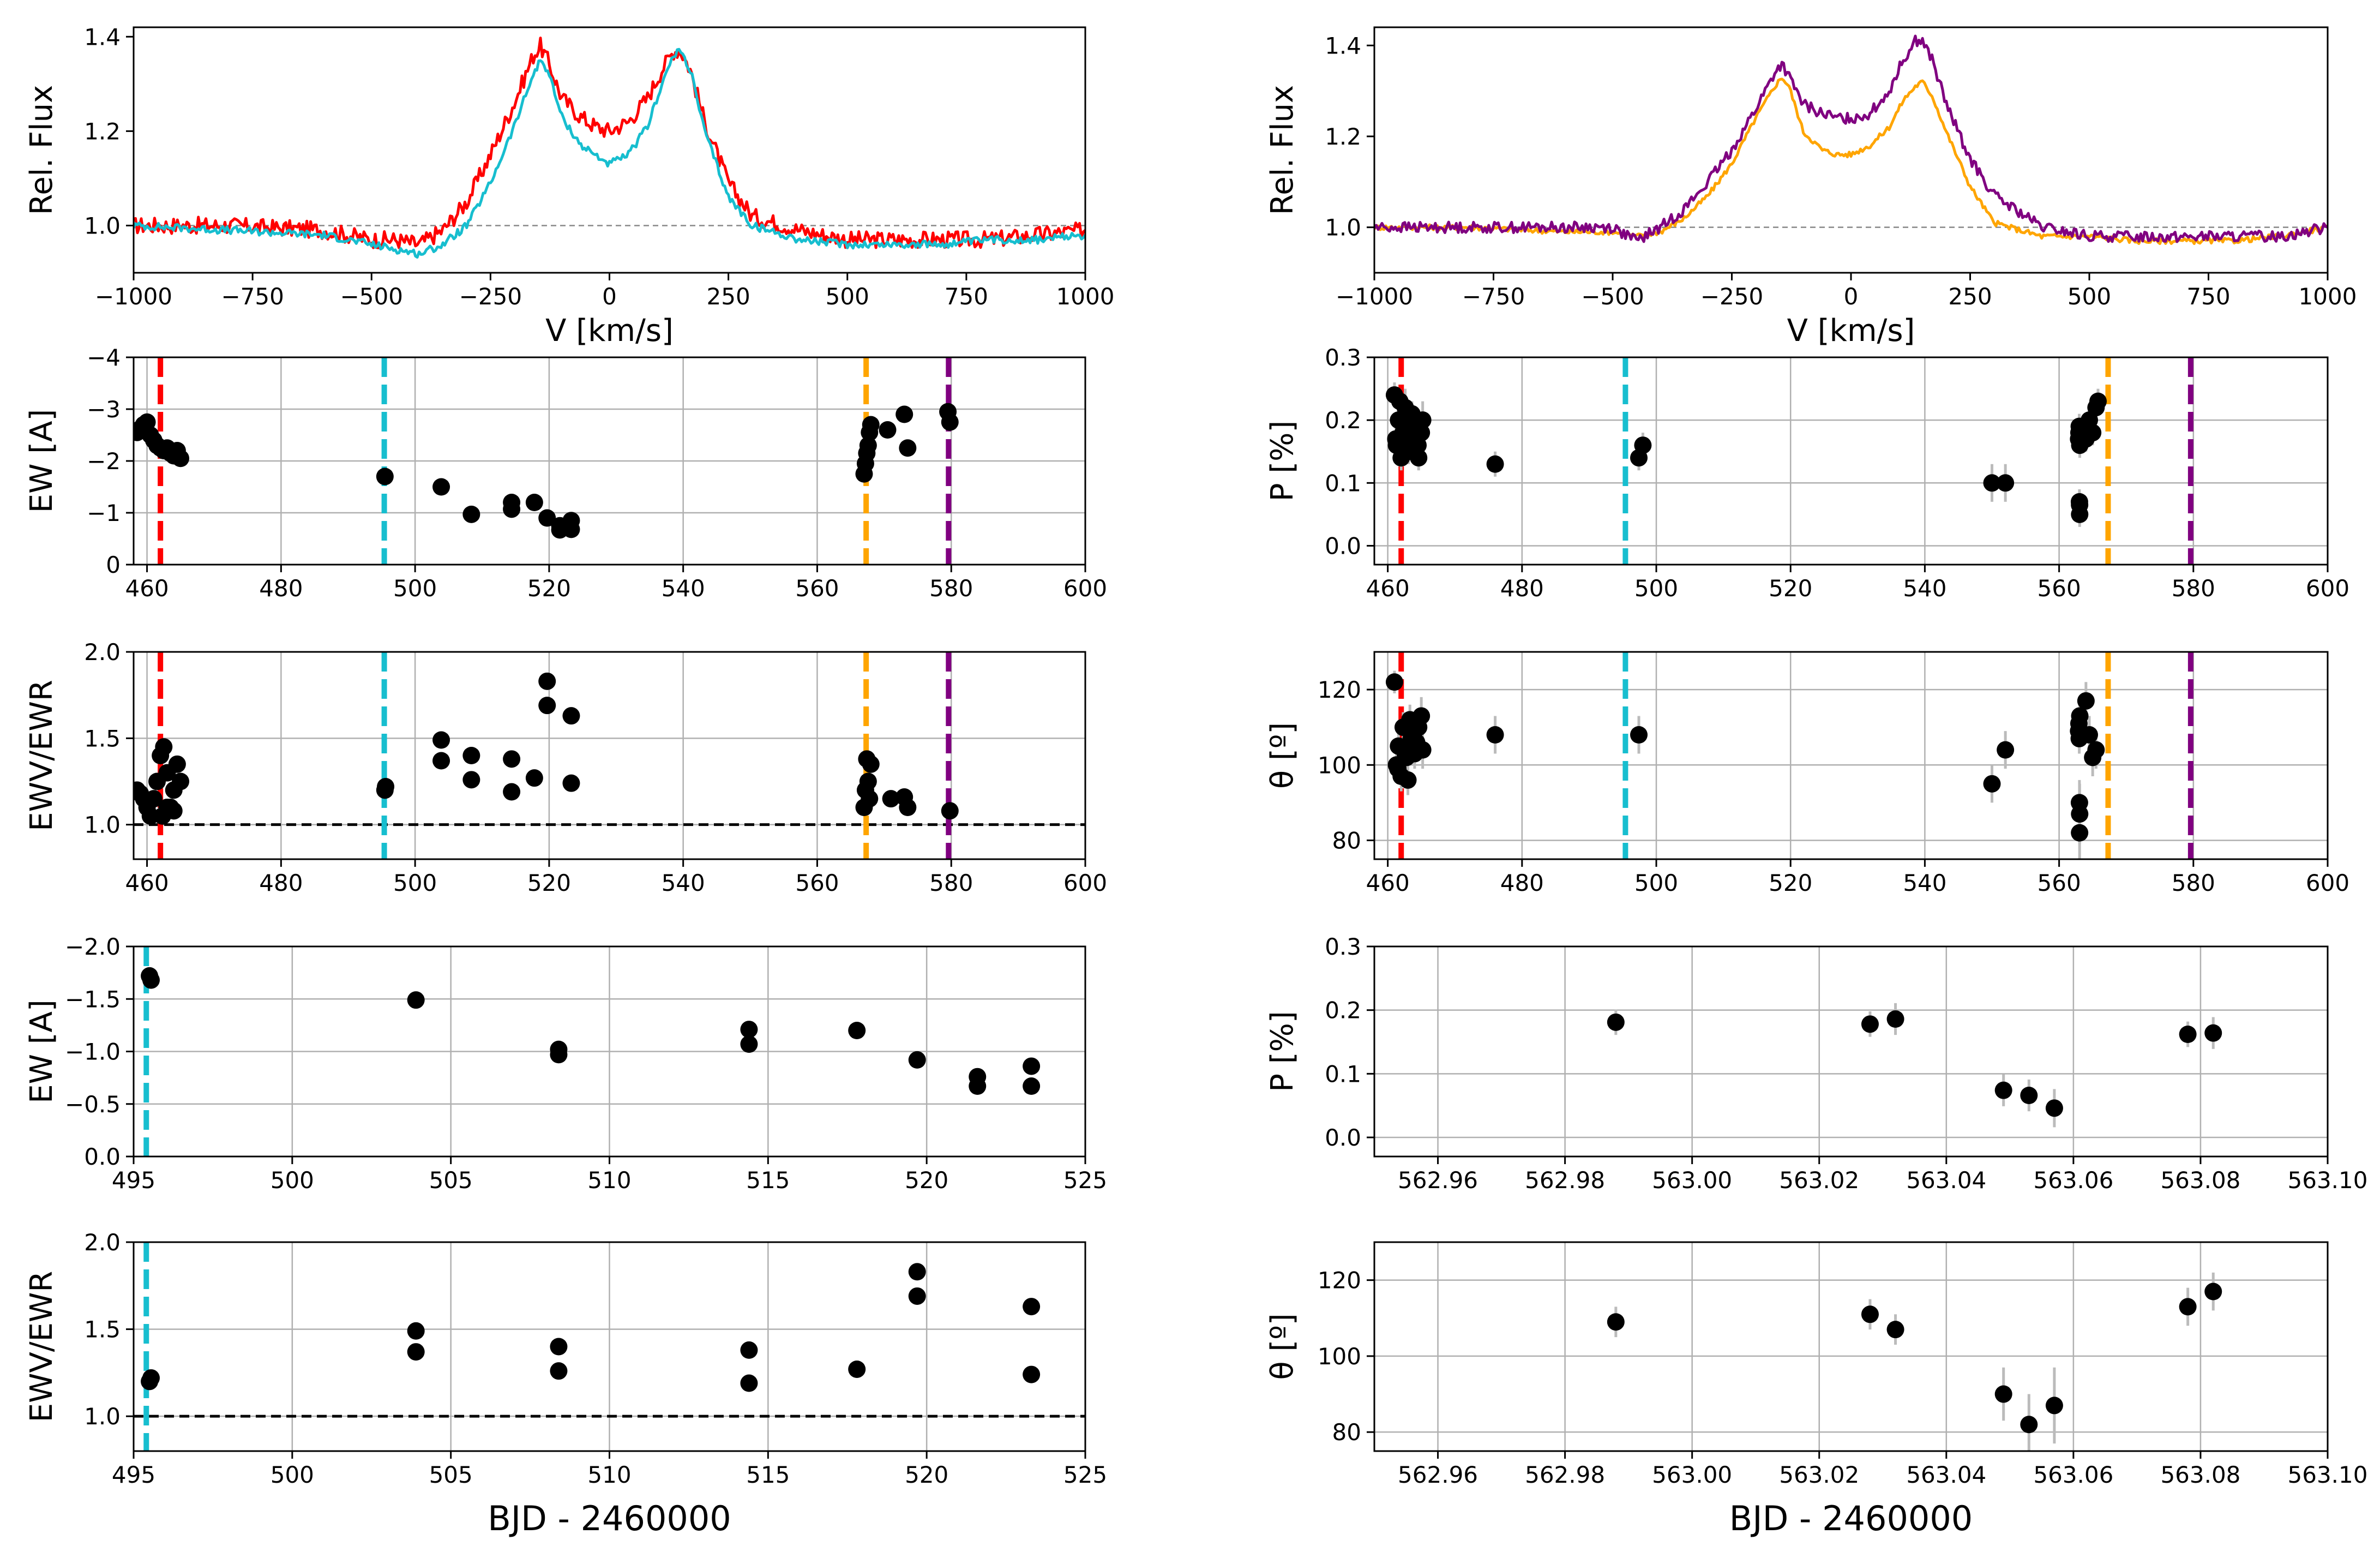 Image resolution: width=2380 pixels, height=1552 pixels. Describe the element at coordinates (1438, 1475) in the screenshot. I see `x-tick-label: 562.96` at that location.